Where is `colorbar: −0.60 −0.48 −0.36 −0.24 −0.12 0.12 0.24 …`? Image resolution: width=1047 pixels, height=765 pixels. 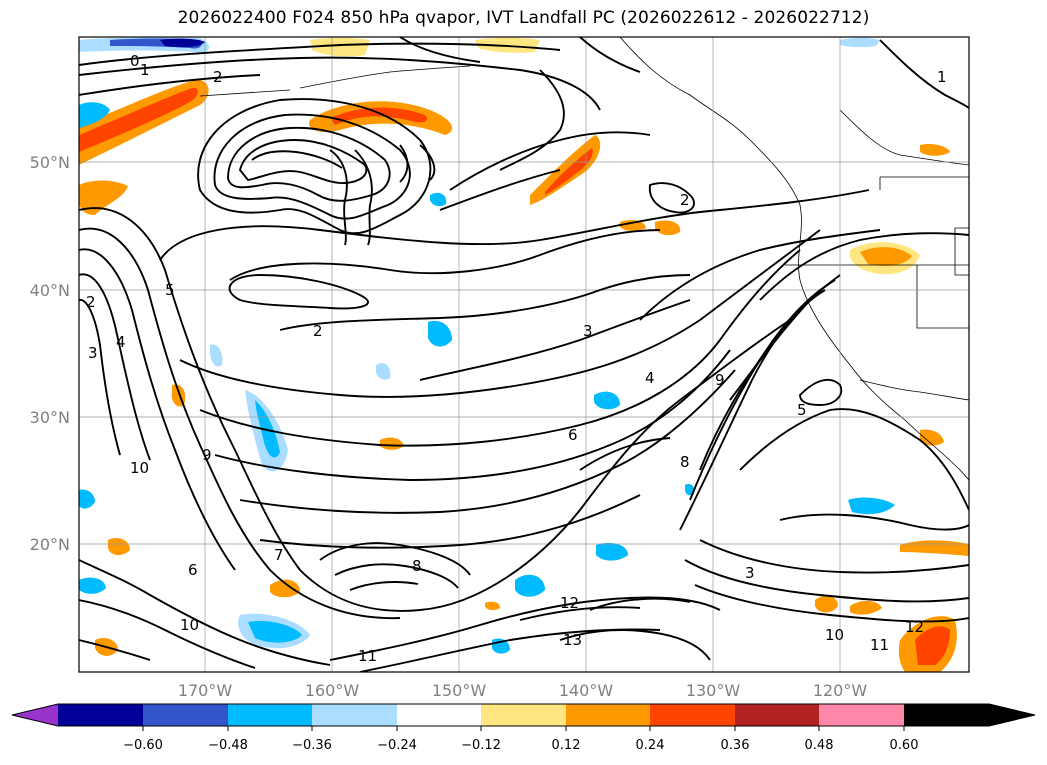 colorbar: −0.60 −0.48 −0.36 −0.24 −0.12 0.12 0.24 … is located at coordinates (523, 728).